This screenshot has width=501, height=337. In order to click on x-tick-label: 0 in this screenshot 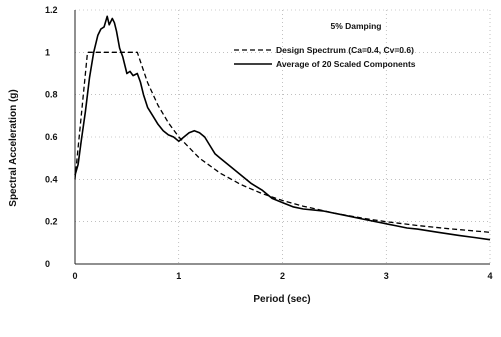, I will do `click(74, 276)`.